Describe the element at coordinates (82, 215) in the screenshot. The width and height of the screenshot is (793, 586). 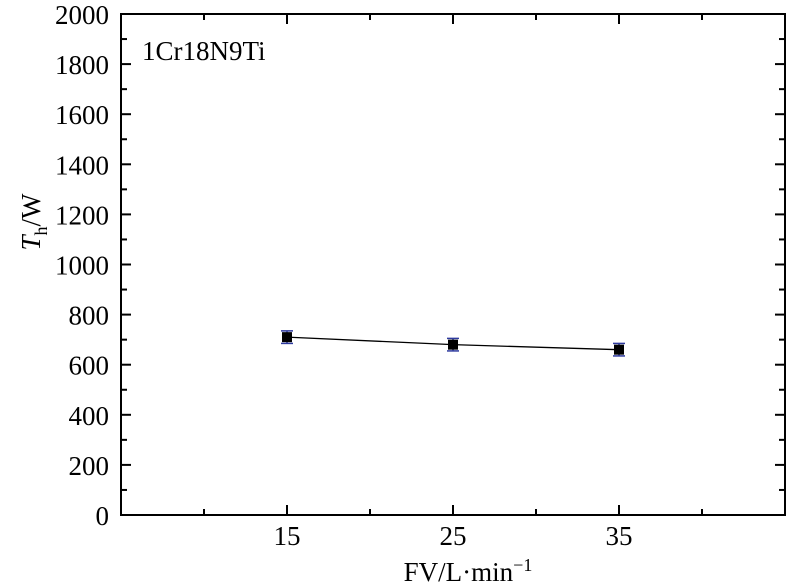
I see `y-tick-label: 1200` at that location.